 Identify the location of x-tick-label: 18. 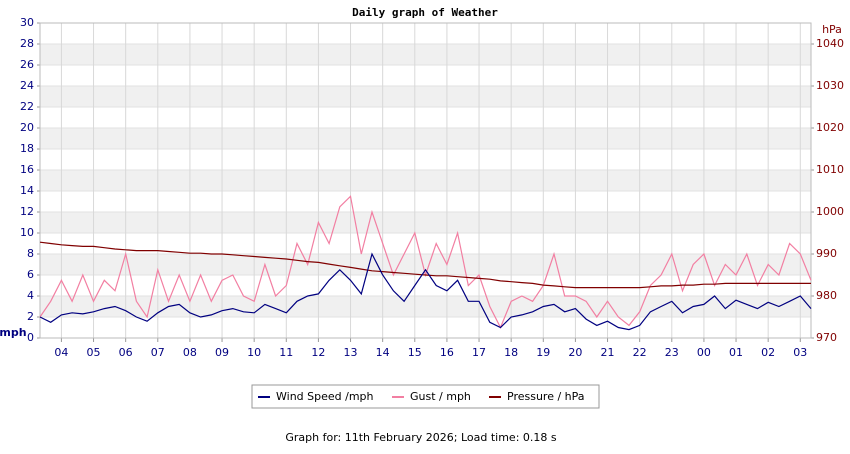
(511, 352).